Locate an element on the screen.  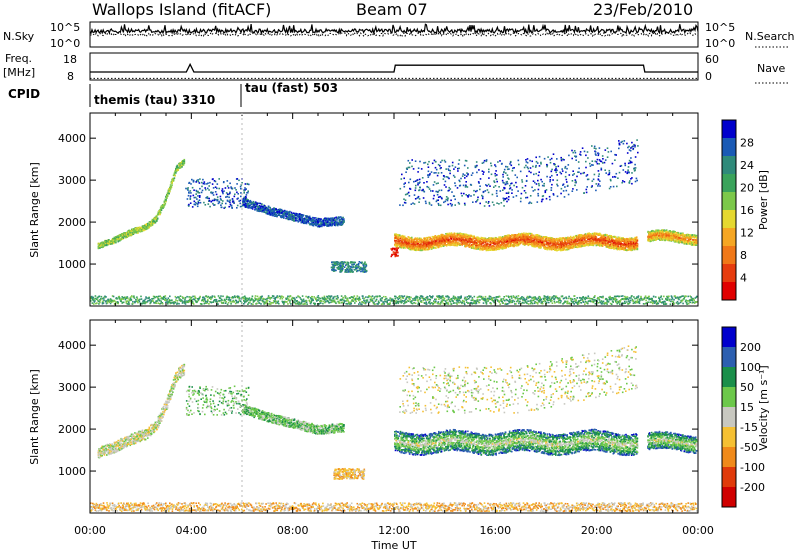
noise-panel: N.Sky 10^5 10^0 10^5 10^0 N.Search is located at coordinates (399, 35).